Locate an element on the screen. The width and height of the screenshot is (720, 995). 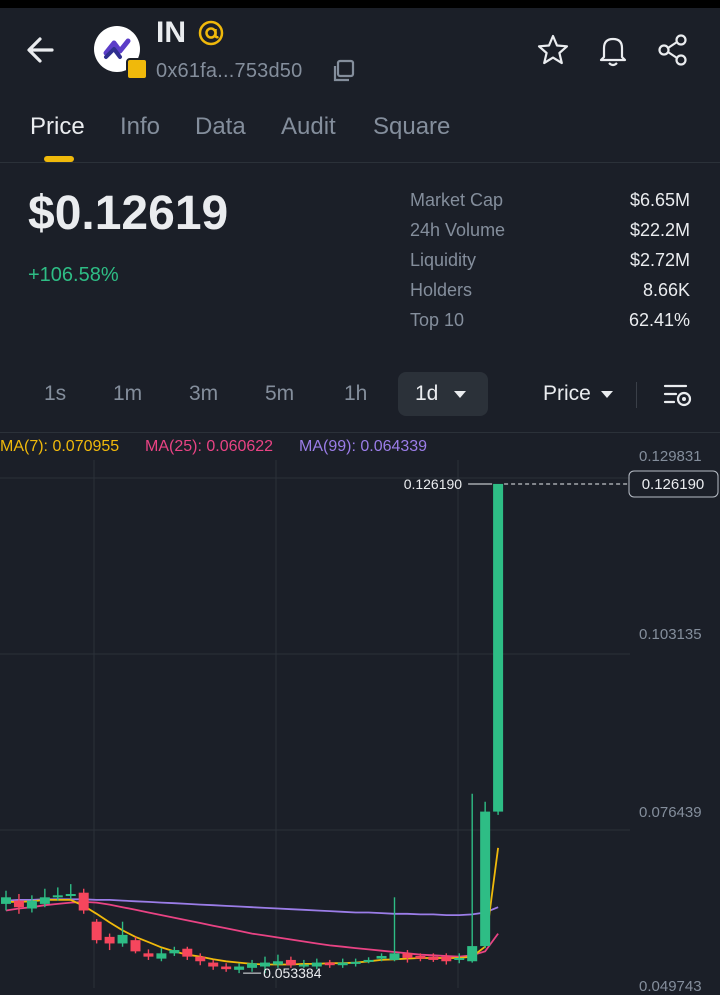
interval-1m: 1m is located at coordinates (128, 393).